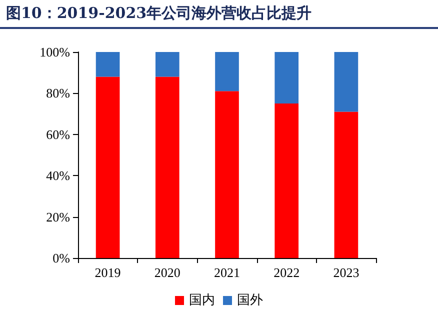 The width and height of the screenshot is (438, 325). I want to click on y-tick-label: 80%, so click(58, 93).